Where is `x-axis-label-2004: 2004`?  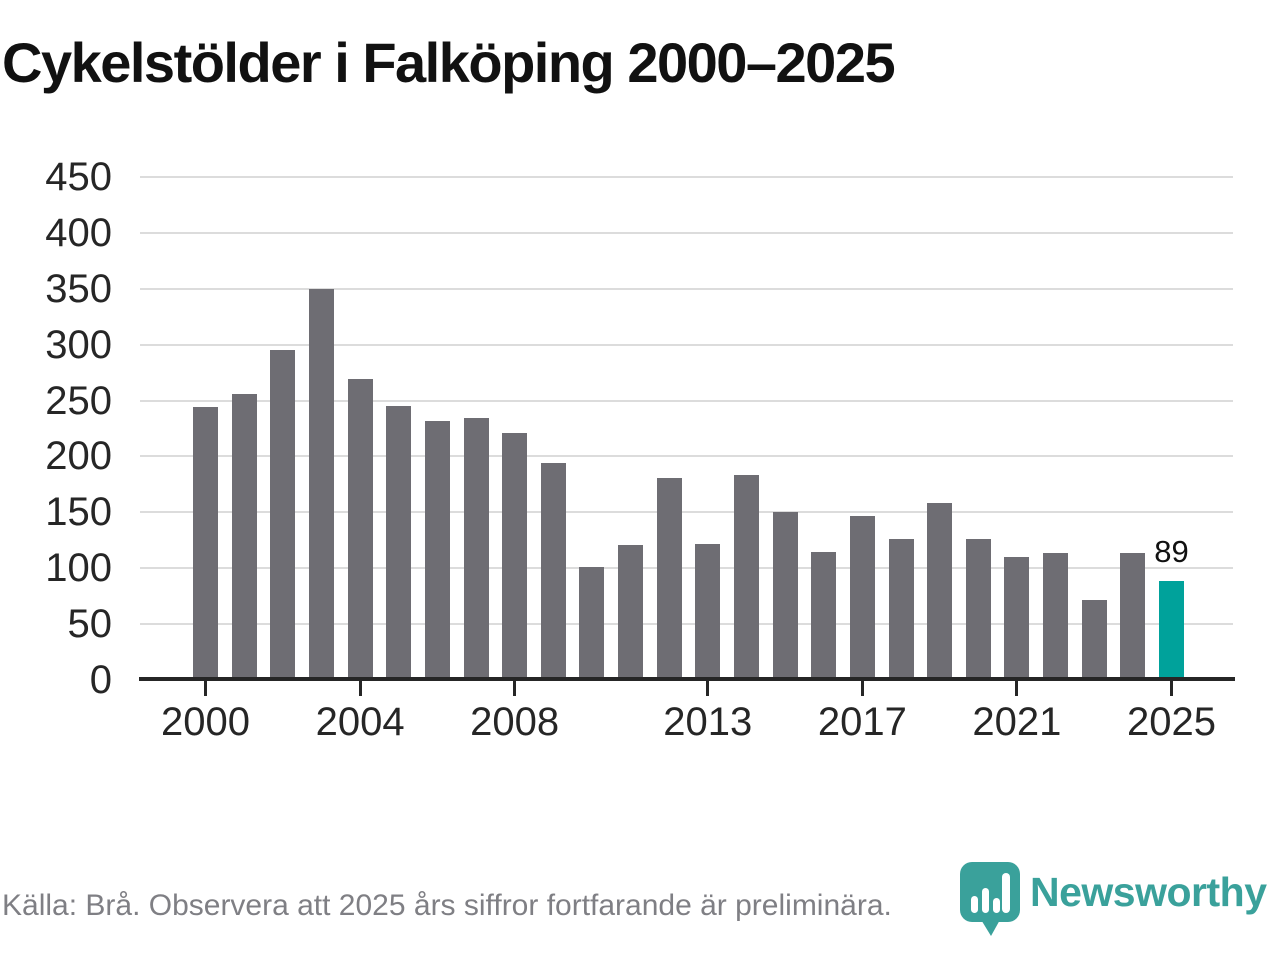
x-axis-label-2004: 2004 is located at coordinates (360, 722).